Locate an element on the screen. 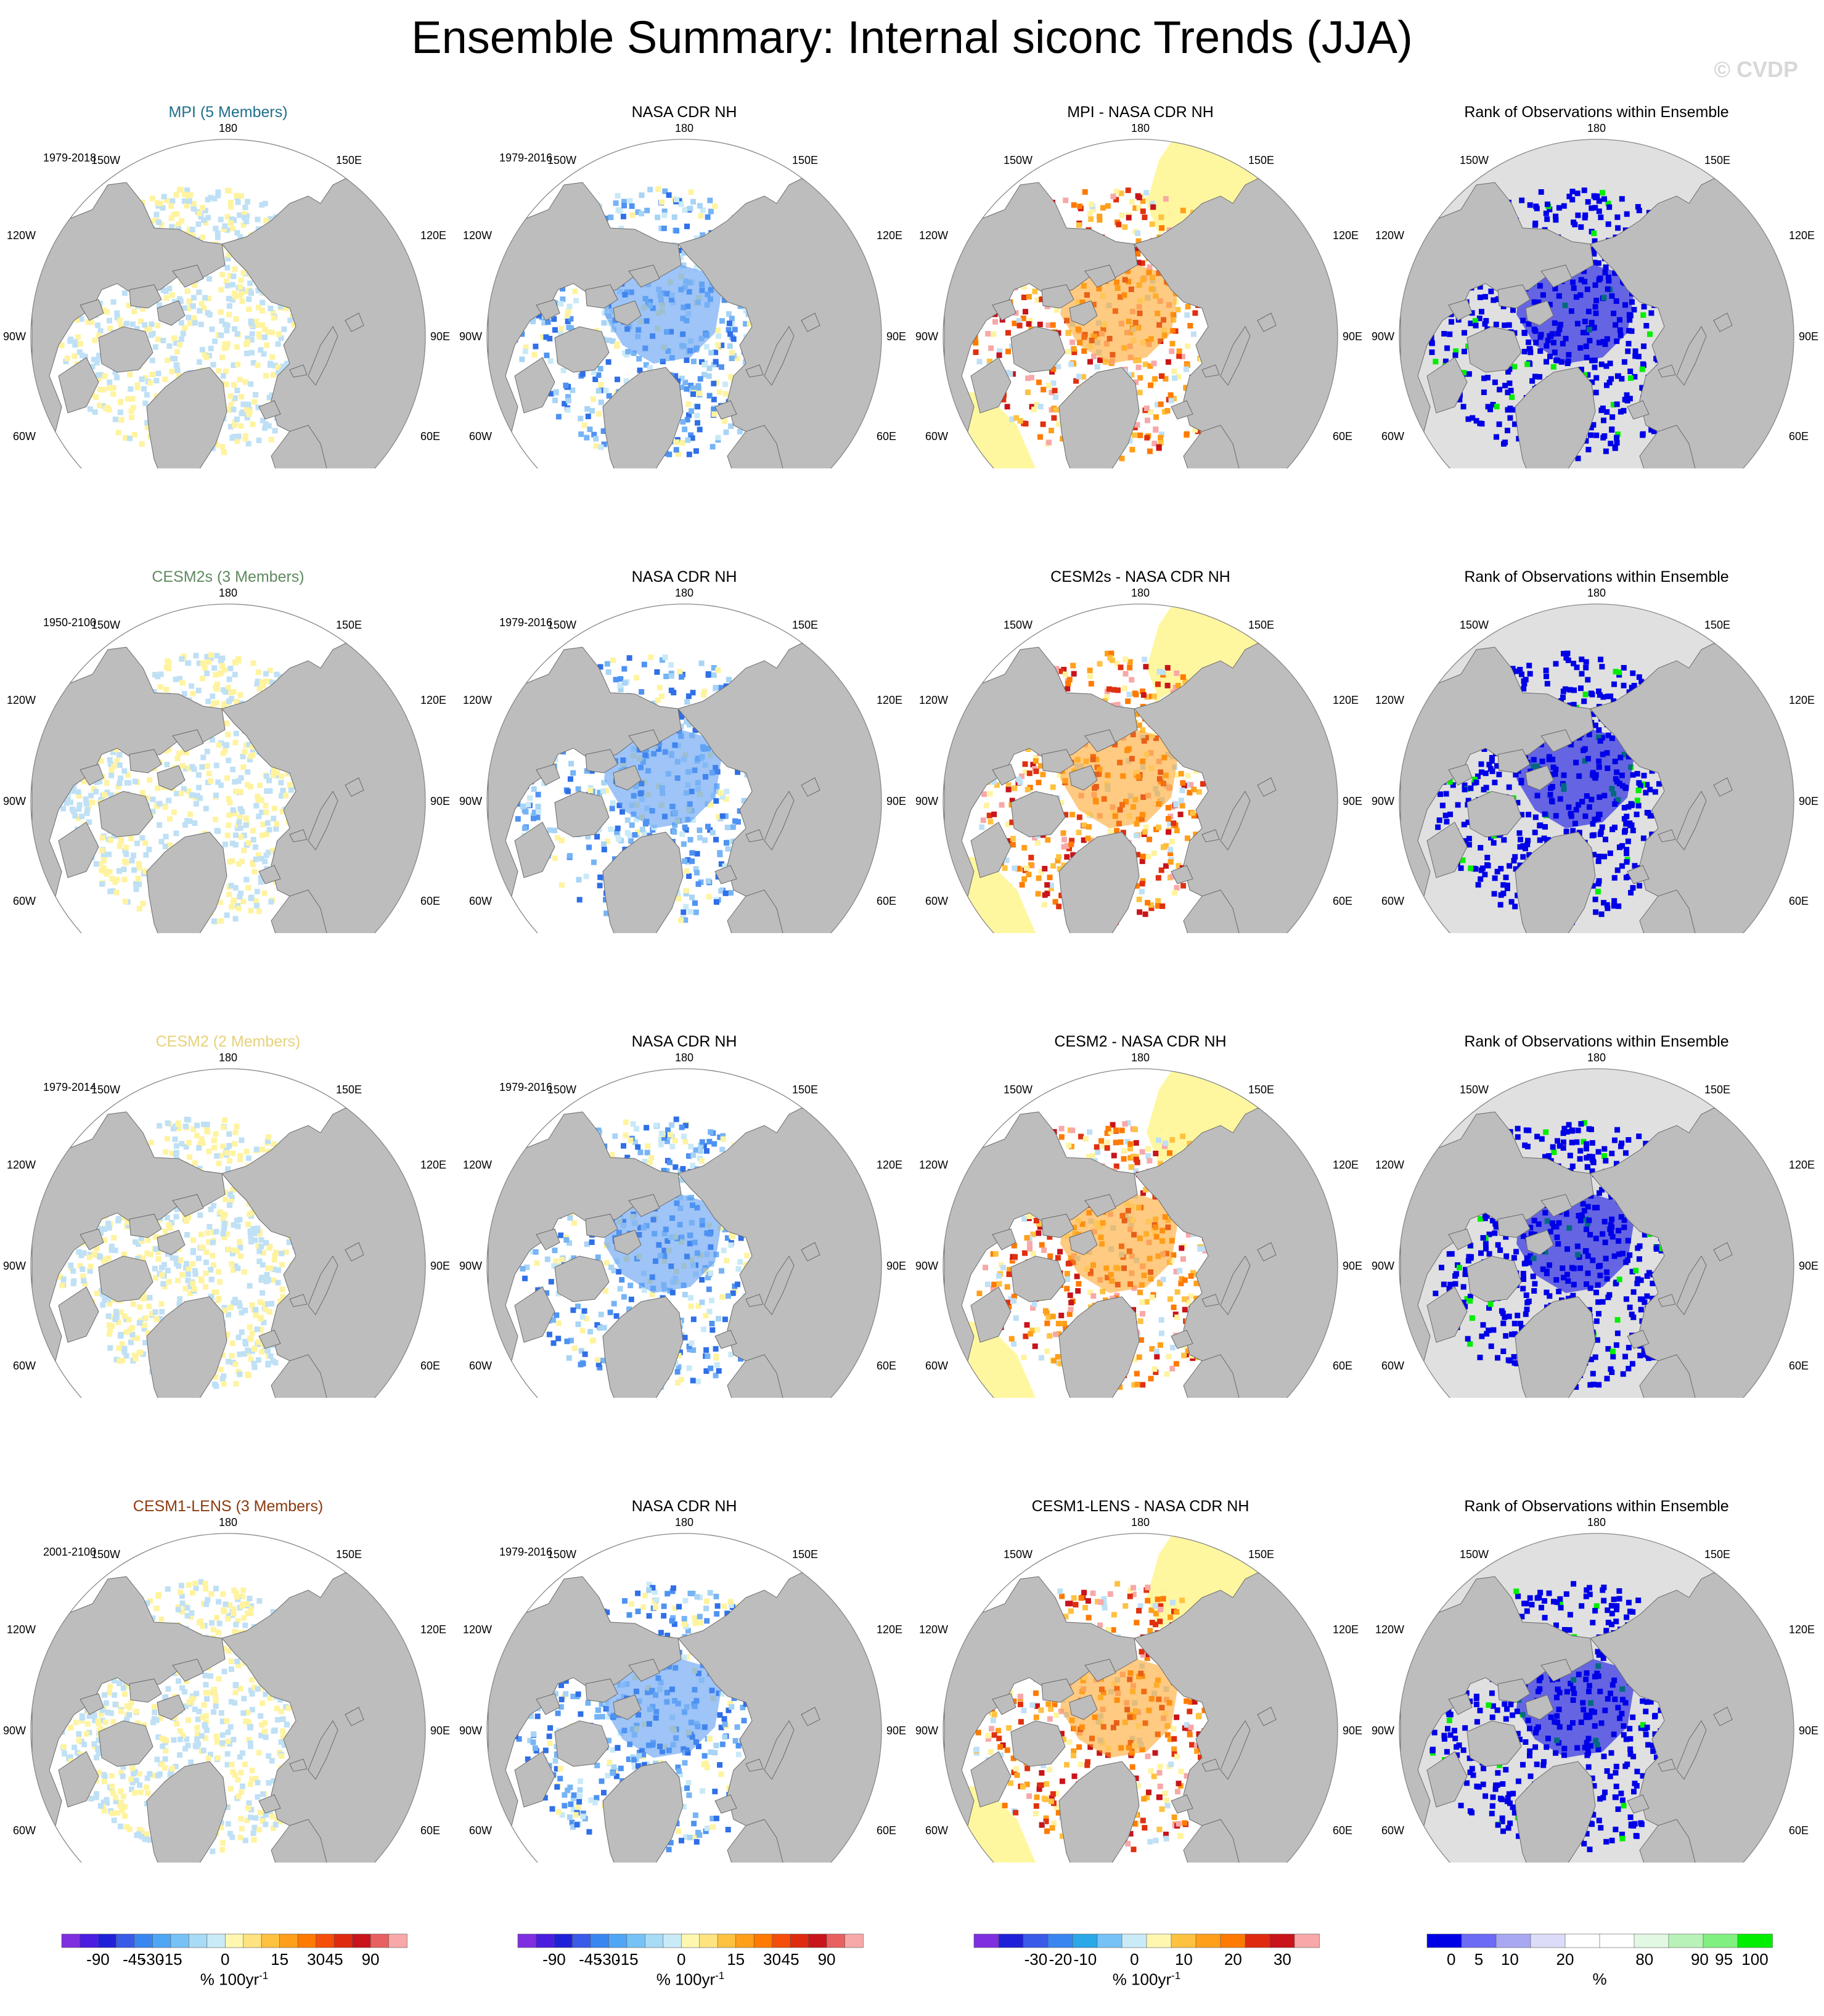 The width and height of the screenshot is (1824, 2016). time-period-label: 1979-2018 is located at coordinates (70, 158).